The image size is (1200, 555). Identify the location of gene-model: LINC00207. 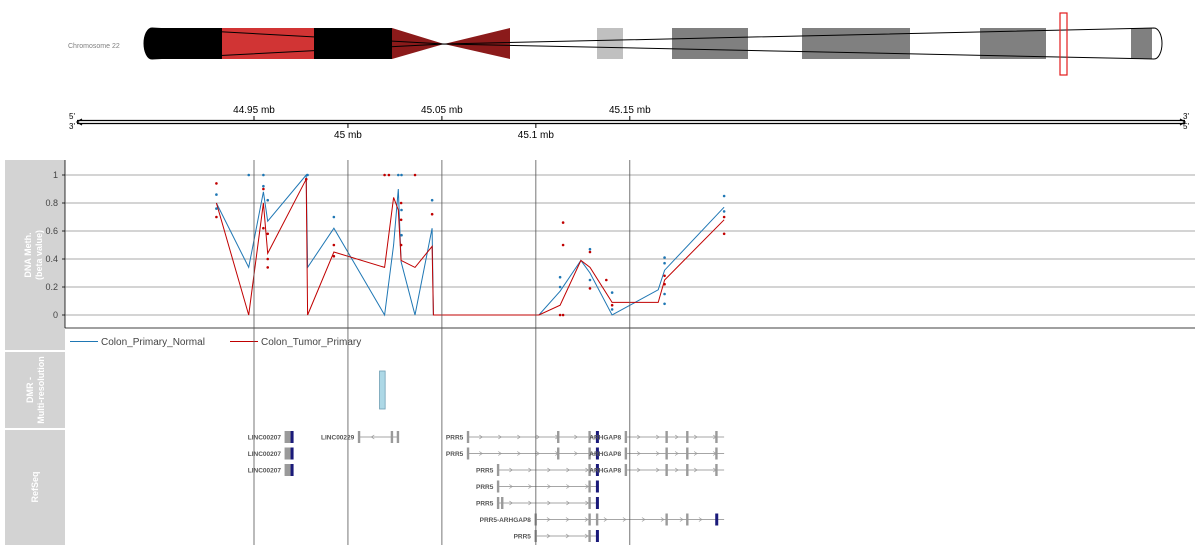
(271, 453).